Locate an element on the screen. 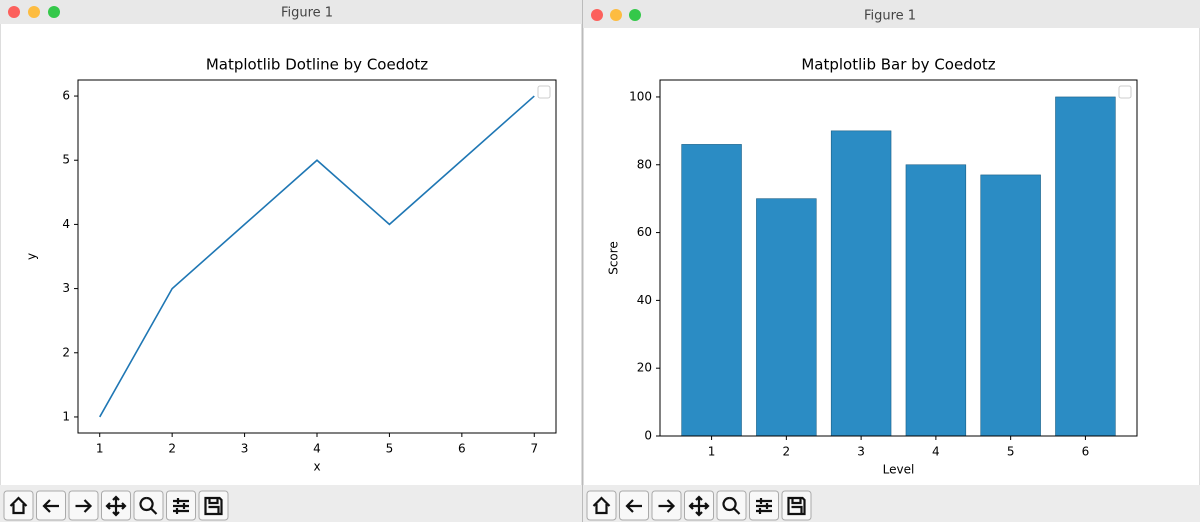  x-axis-label: Level is located at coordinates (899, 470).